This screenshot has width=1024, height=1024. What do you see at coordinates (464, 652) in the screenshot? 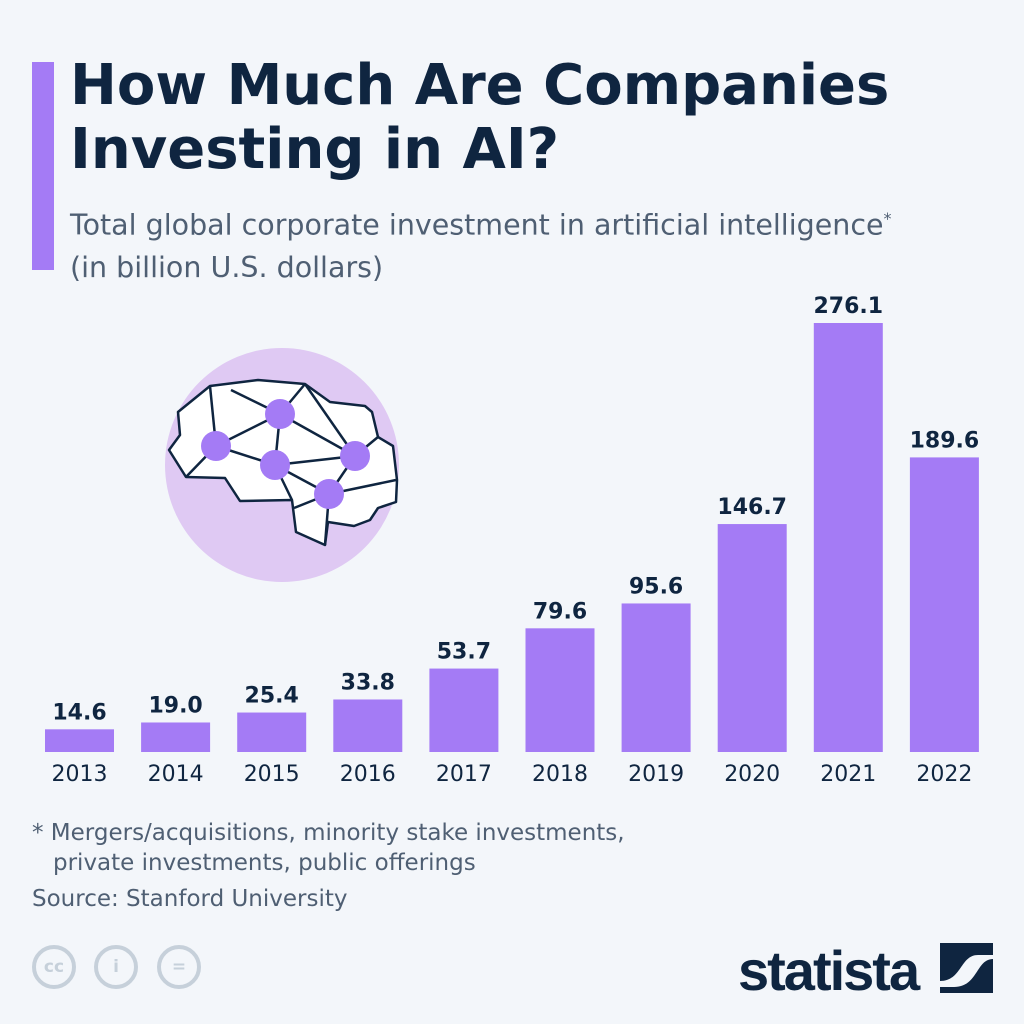
I see `value-label-2017: 53.7` at bounding box center [464, 652].